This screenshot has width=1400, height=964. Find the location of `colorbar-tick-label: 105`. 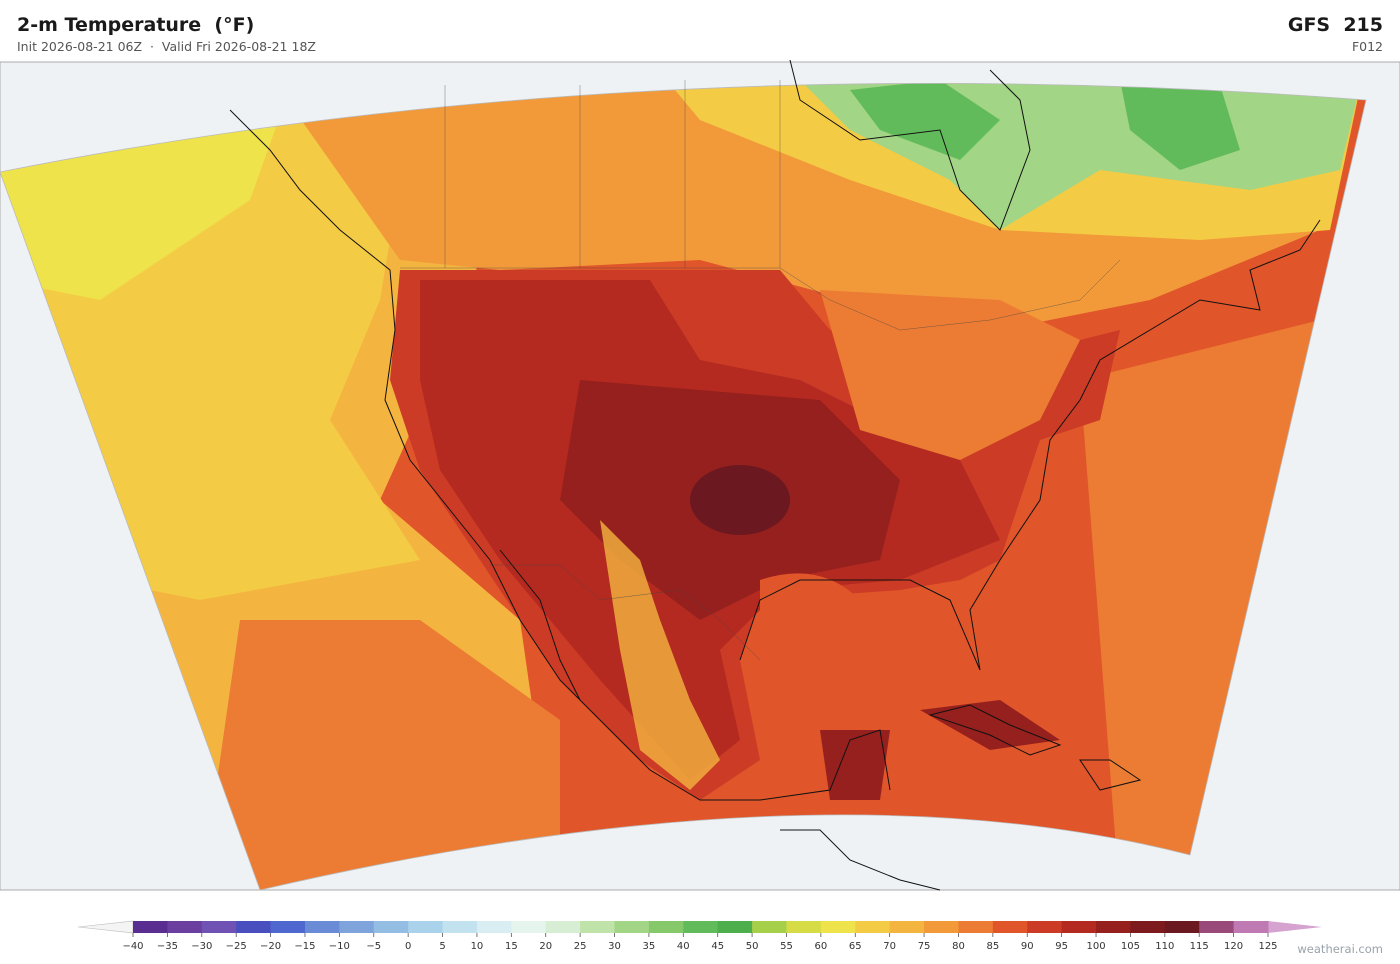

colorbar-tick-label: 105 is located at coordinates (1130, 946).